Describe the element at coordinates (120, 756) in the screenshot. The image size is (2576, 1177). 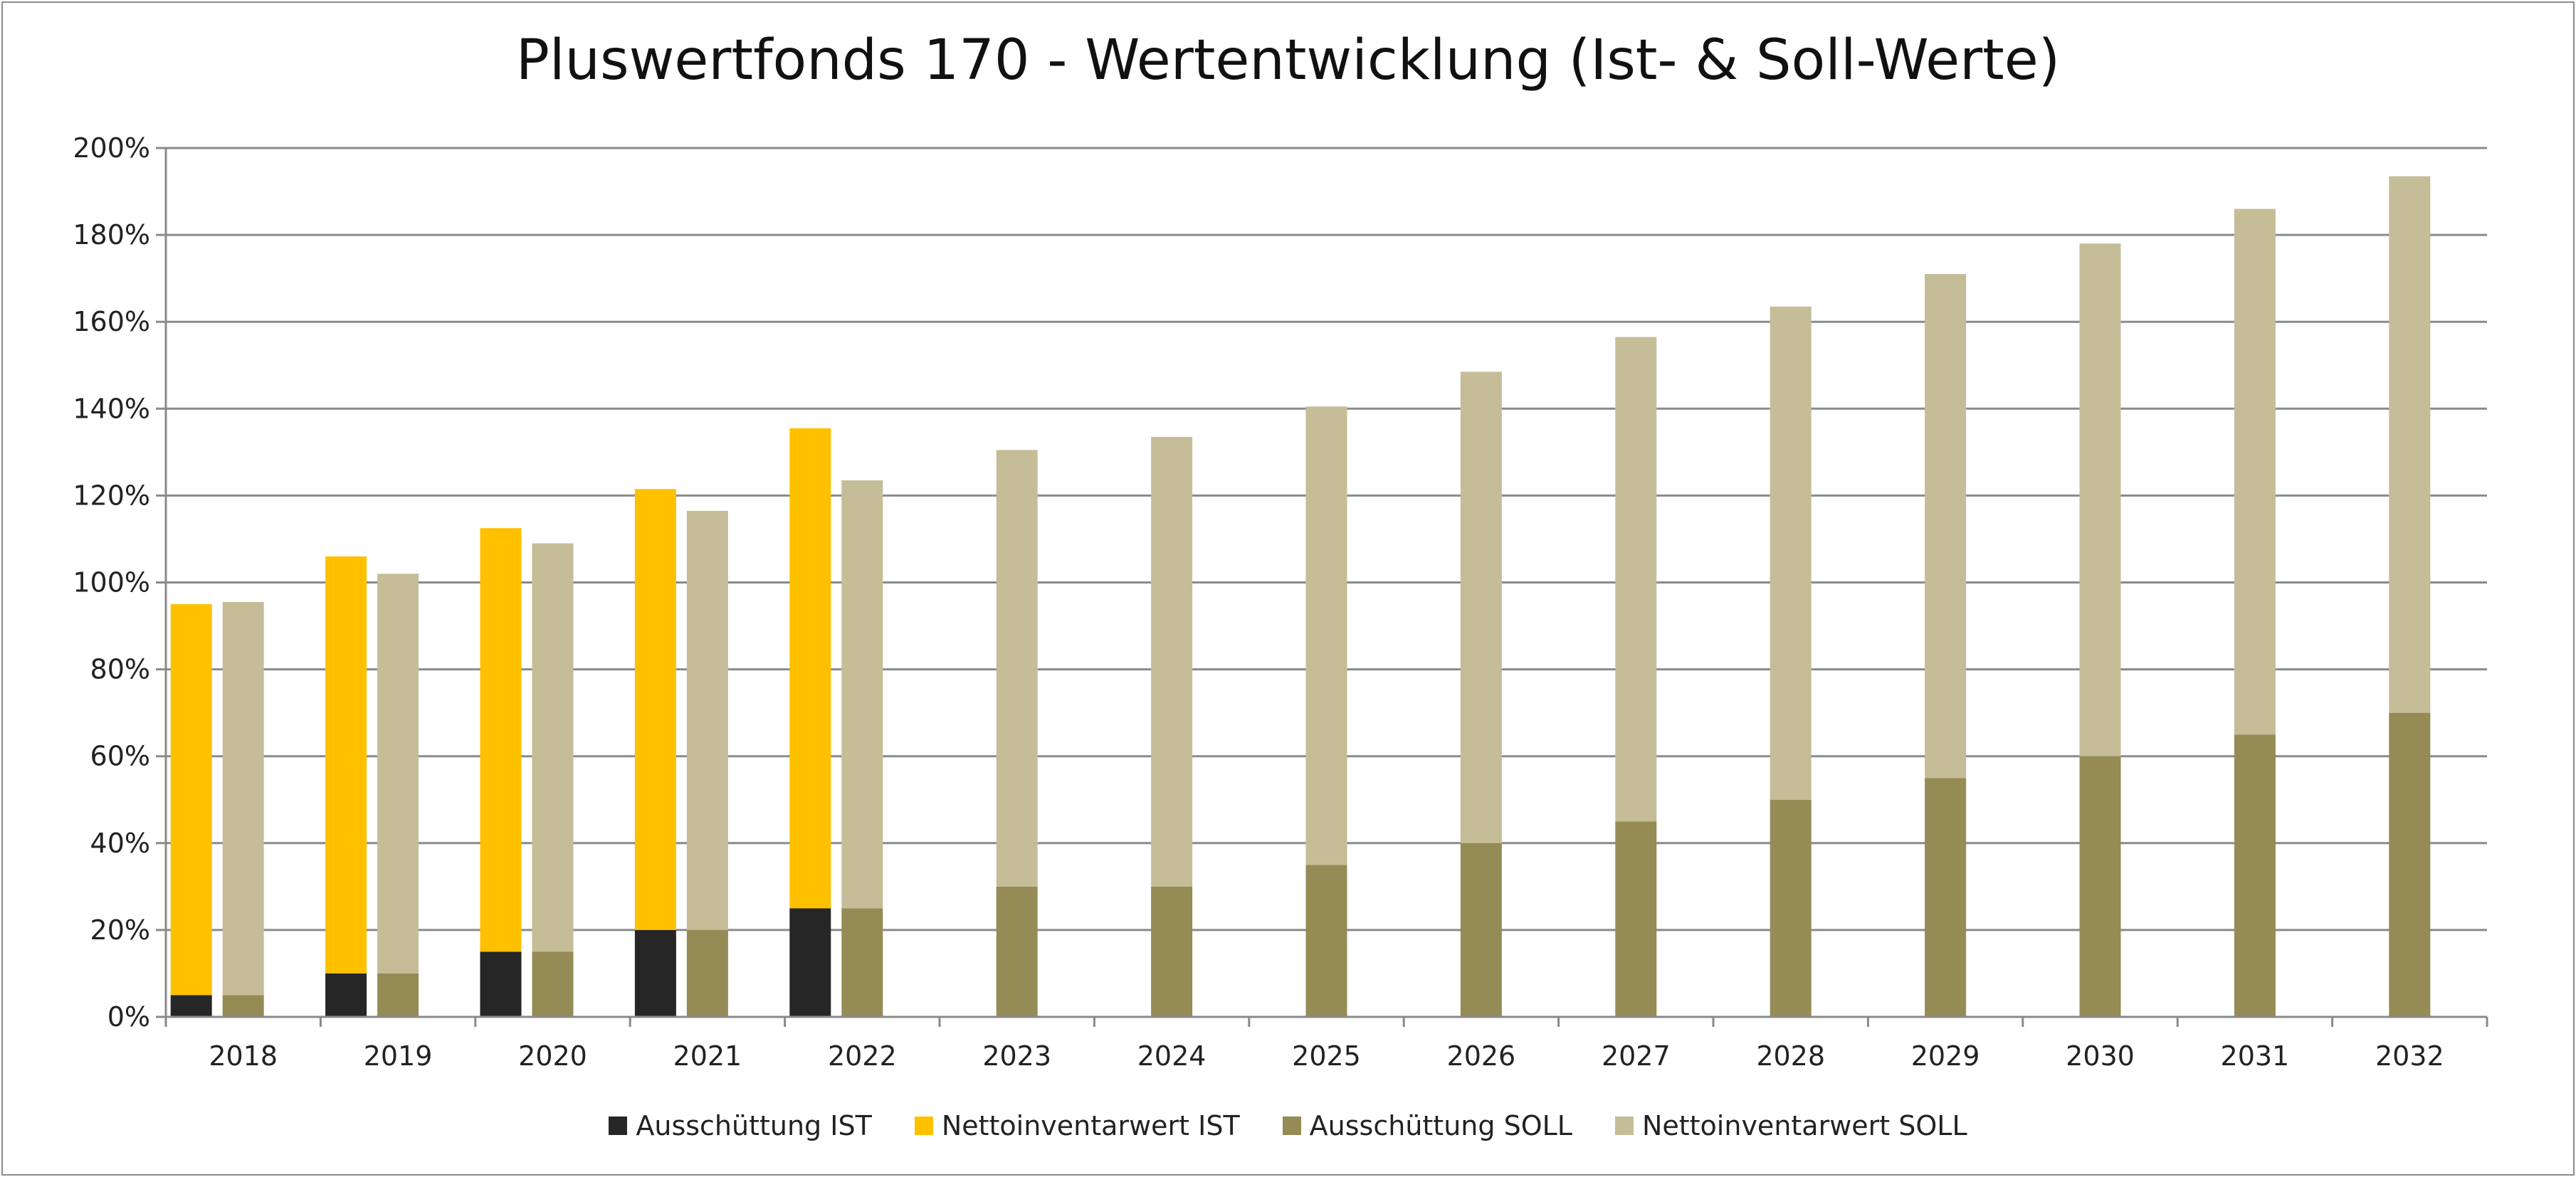
I see `y-tick-label: 60%` at that location.